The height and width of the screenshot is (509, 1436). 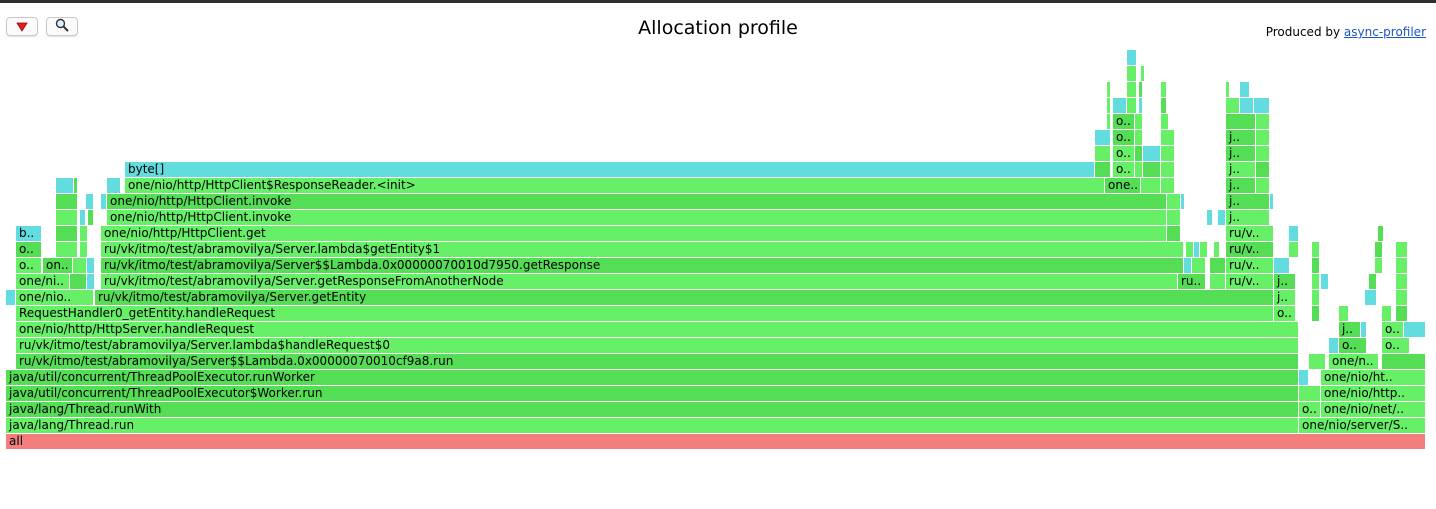 What do you see at coordinates (1362, 425) in the screenshot?
I see `flame-frame: one/nio/server/S..` at bounding box center [1362, 425].